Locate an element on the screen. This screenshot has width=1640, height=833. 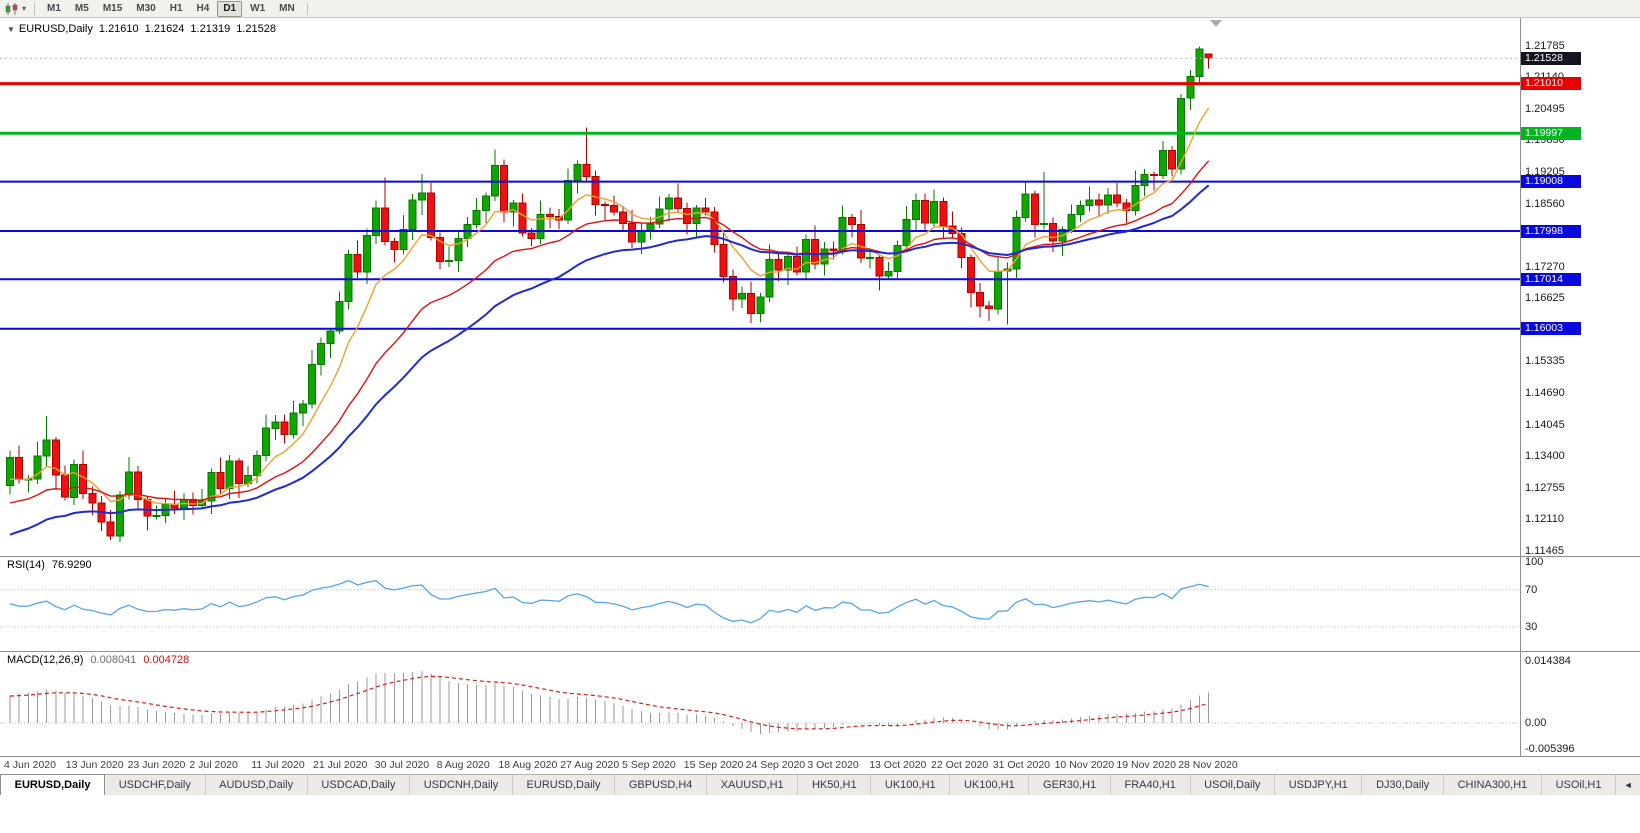
ohlc-open: 1.21610 is located at coordinates (118, 29).